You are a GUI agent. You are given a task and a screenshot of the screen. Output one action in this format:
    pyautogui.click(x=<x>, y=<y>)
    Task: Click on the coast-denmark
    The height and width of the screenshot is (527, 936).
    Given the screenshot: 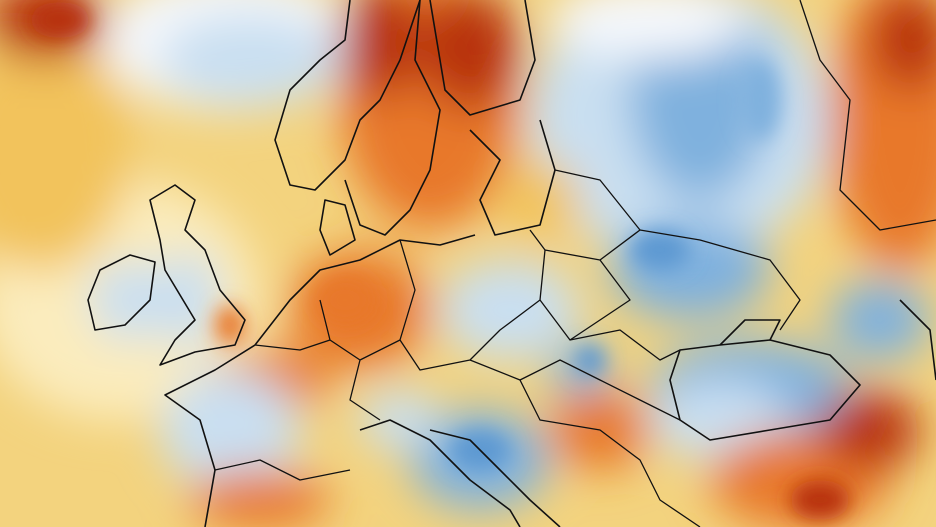 What is the action you would take?
    pyautogui.click(x=337, y=227)
    